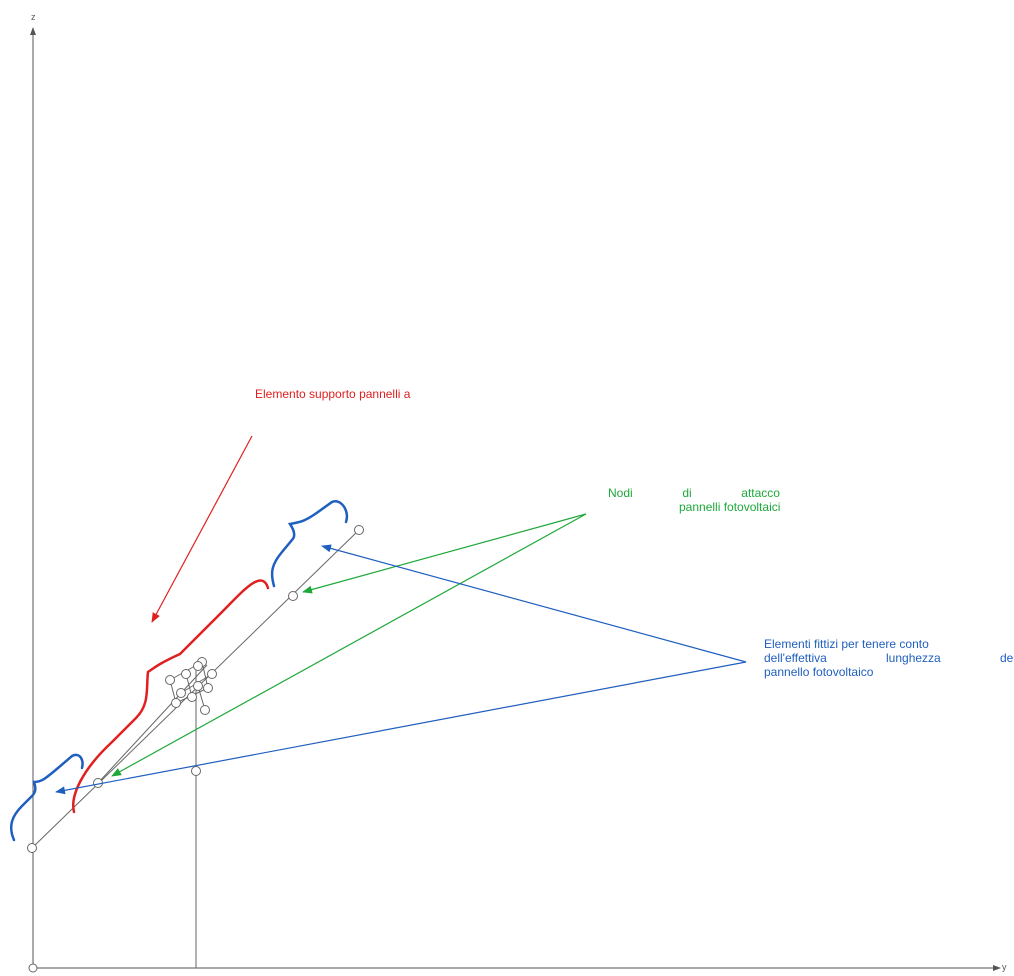 The width and height of the screenshot is (1014, 976). I want to click on y-axis-label: y, so click(1004, 967).